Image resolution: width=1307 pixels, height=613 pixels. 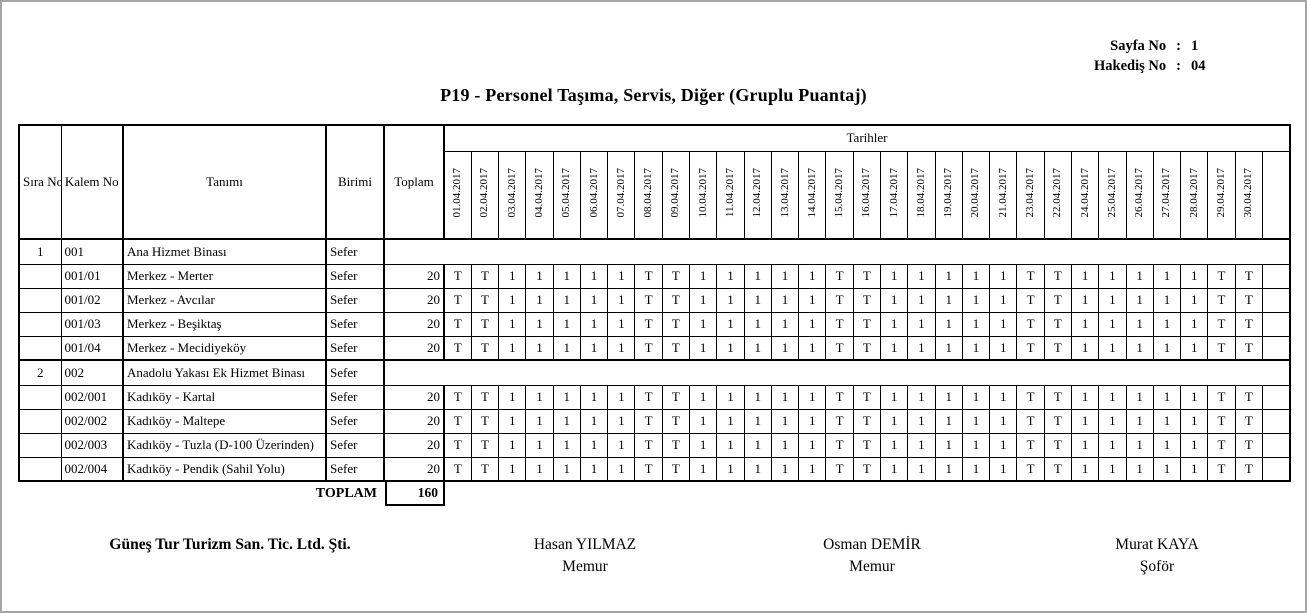 What do you see at coordinates (1221, 193) in the screenshot?
I see `date-label: 29.04.2017` at bounding box center [1221, 193].